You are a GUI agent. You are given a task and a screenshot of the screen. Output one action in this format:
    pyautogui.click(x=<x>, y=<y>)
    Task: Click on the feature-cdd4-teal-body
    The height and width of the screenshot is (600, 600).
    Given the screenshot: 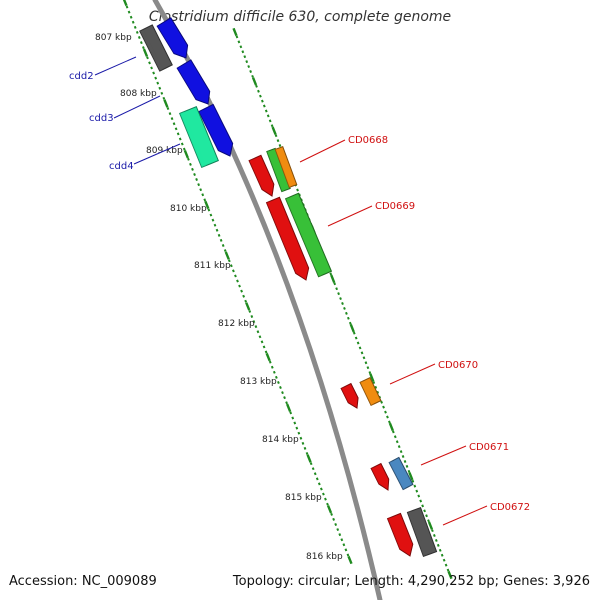 What is the action you would take?
    pyautogui.click(x=199, y=137)
    